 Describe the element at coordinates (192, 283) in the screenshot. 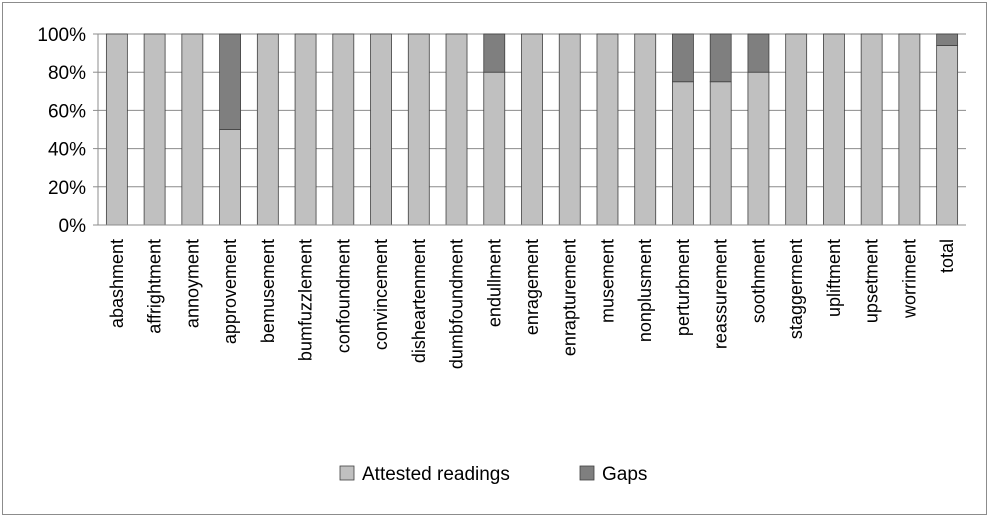

I see `category-label: annoyment` at that location.